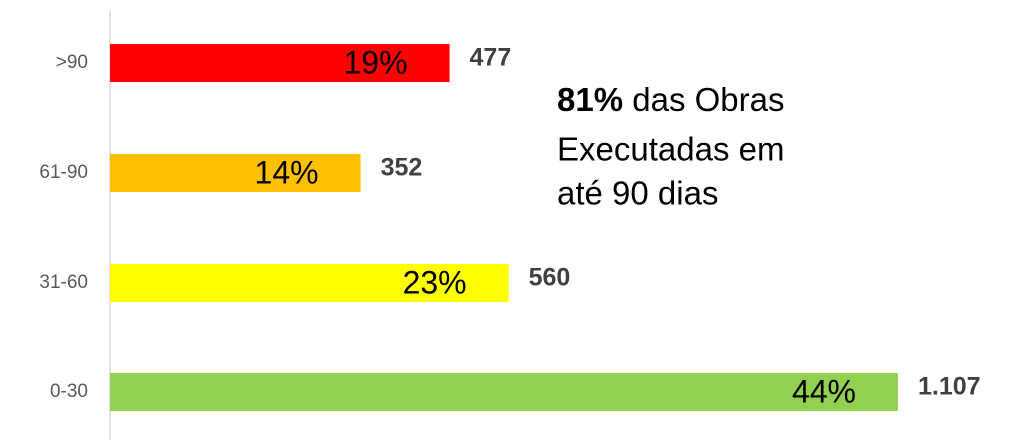 Image resolution: width=1010 pixels, height=443 pixels. What do you see at coordinates (708, 99) in the screenshot?
I see `annotation-line: das Obras` at bounding box center [708, 99].